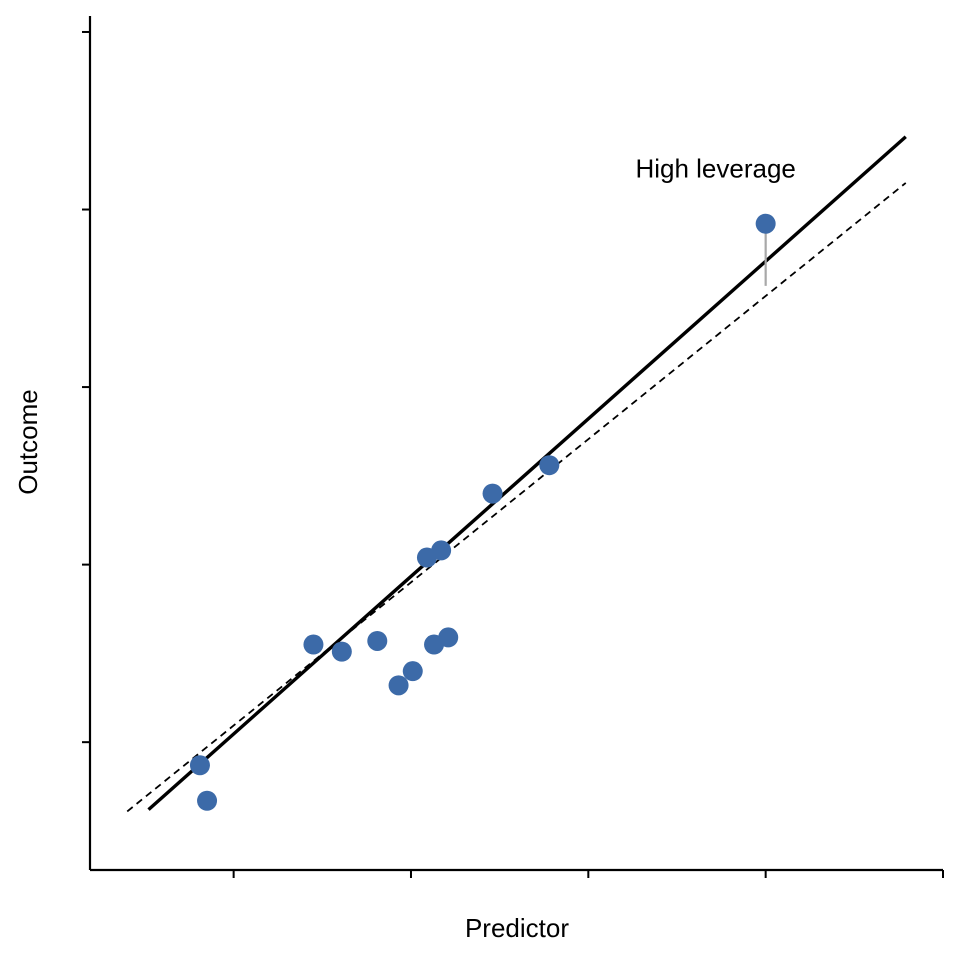 This screenshot has width=960, height=960. Describe the element at coordinates (715, 169) in the screenshot. I see `high-leverage-label: High leverage` at that location.